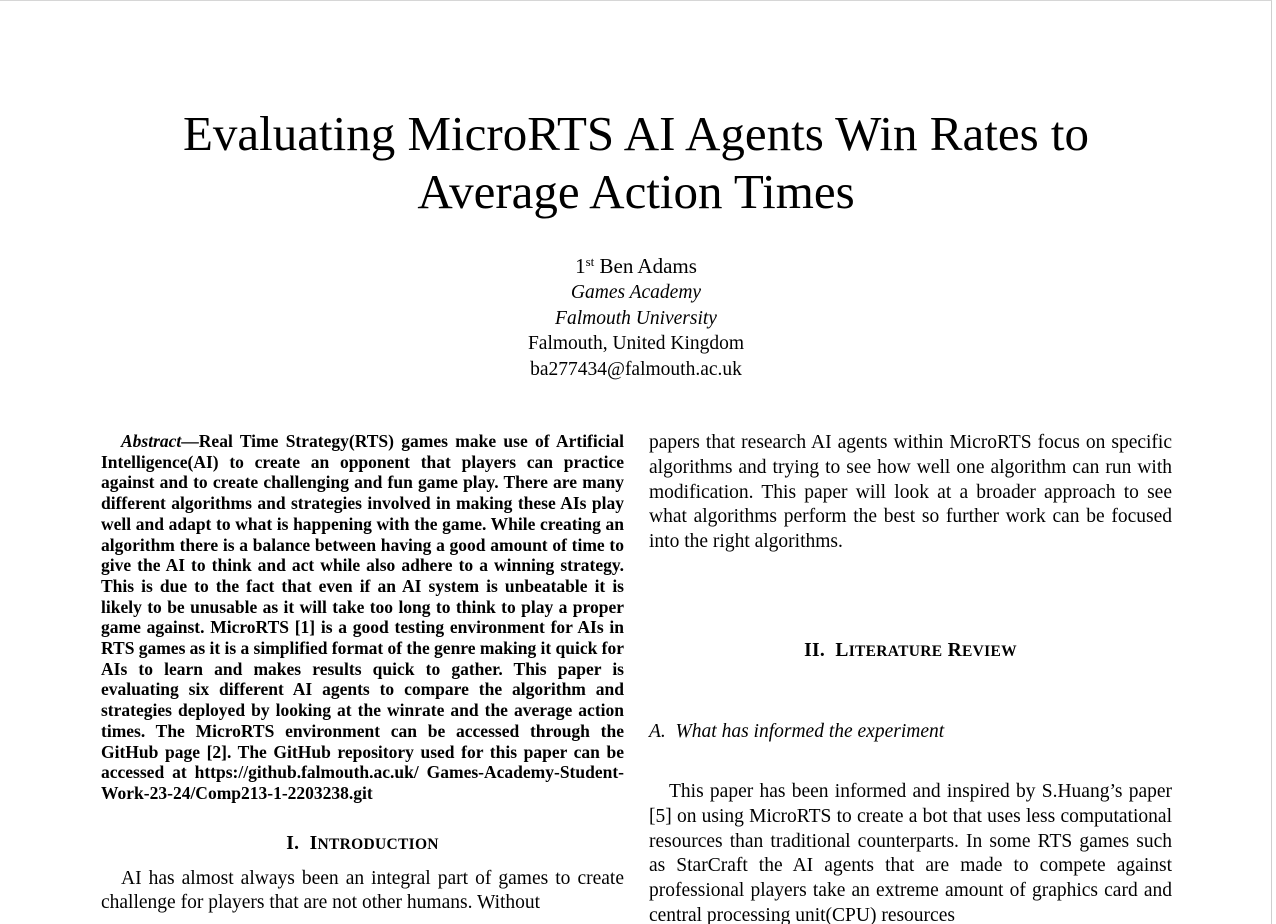 The width and height of the screenshot is (1276, 924). Describe the element at coordinates (815, 650) in the screenshot. I see `section-number: II.` at that location.